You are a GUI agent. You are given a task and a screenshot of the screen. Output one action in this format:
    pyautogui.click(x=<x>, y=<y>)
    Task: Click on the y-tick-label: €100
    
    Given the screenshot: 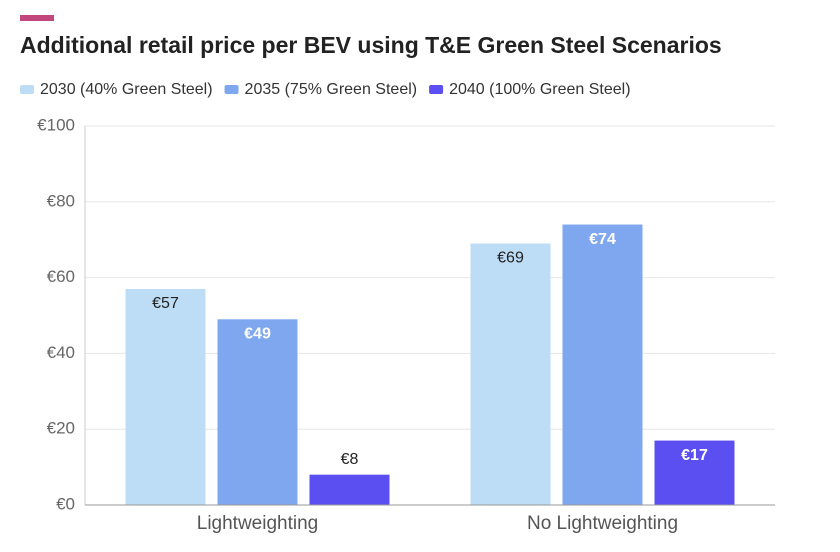 What is the action you would take?
    pyautogui.click(x=56, y=124)
    